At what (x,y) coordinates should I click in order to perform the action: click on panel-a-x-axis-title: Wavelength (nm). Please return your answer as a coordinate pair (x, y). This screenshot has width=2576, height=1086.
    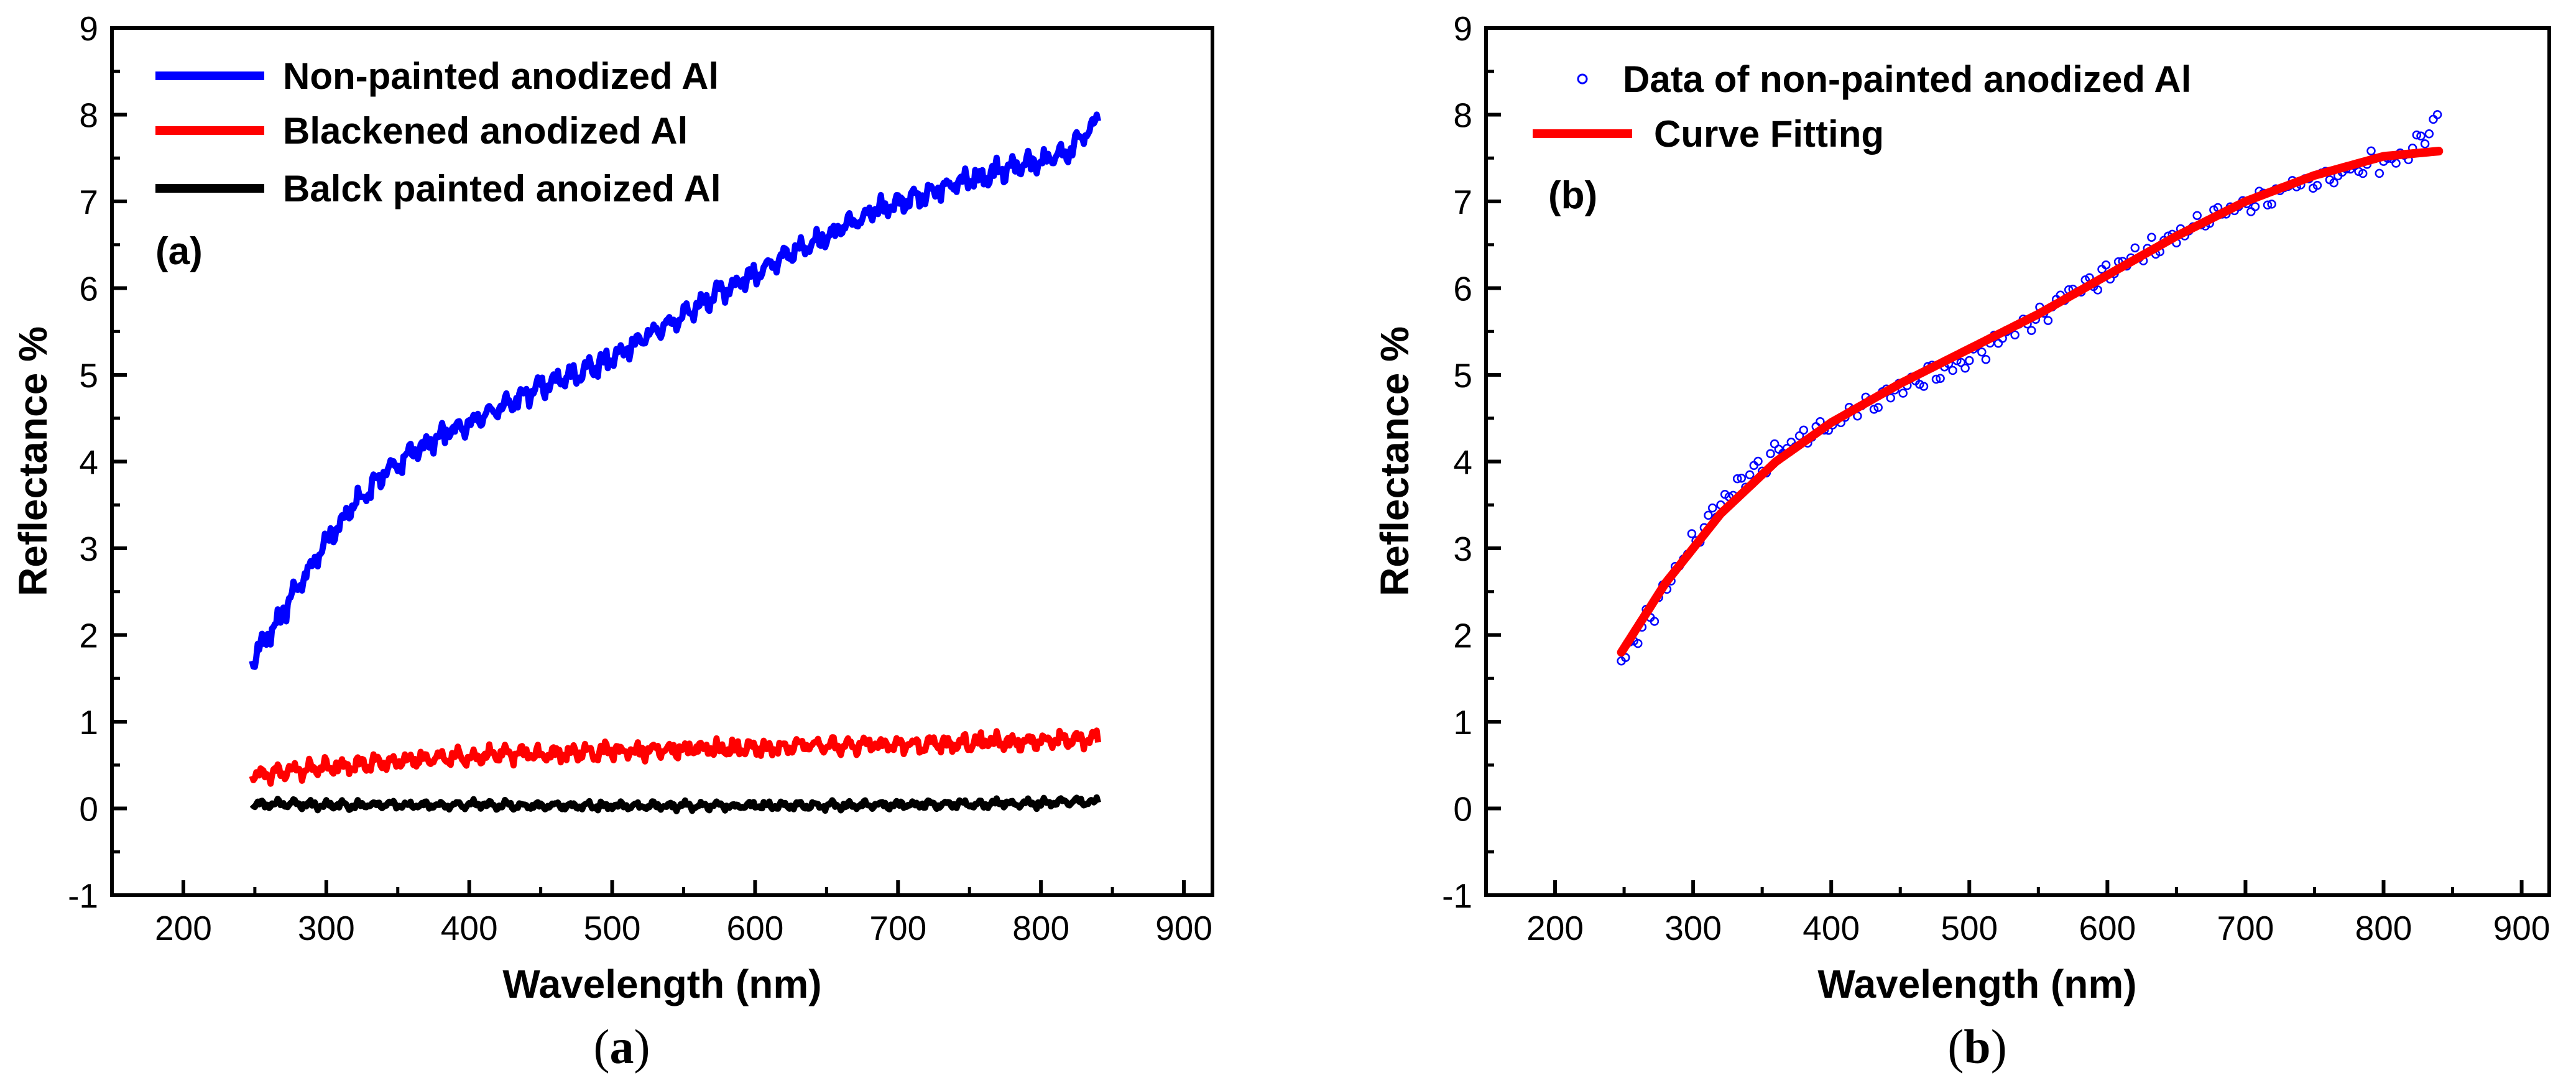
    Looking at the image, I should click on (661, 984).